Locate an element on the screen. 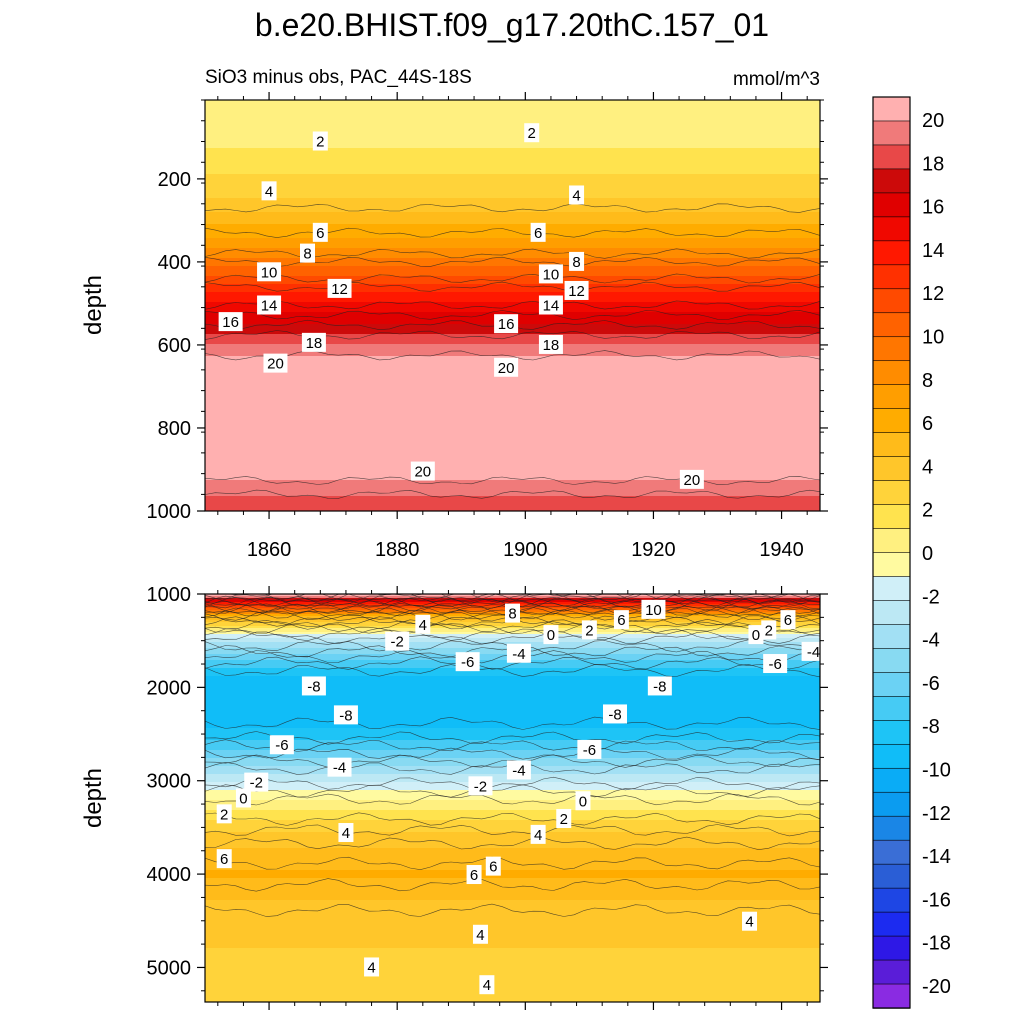 The width and height of the screenshot is (1024, 1024). lower-contour-label-text: 8 is located at coordinates (512, 614).